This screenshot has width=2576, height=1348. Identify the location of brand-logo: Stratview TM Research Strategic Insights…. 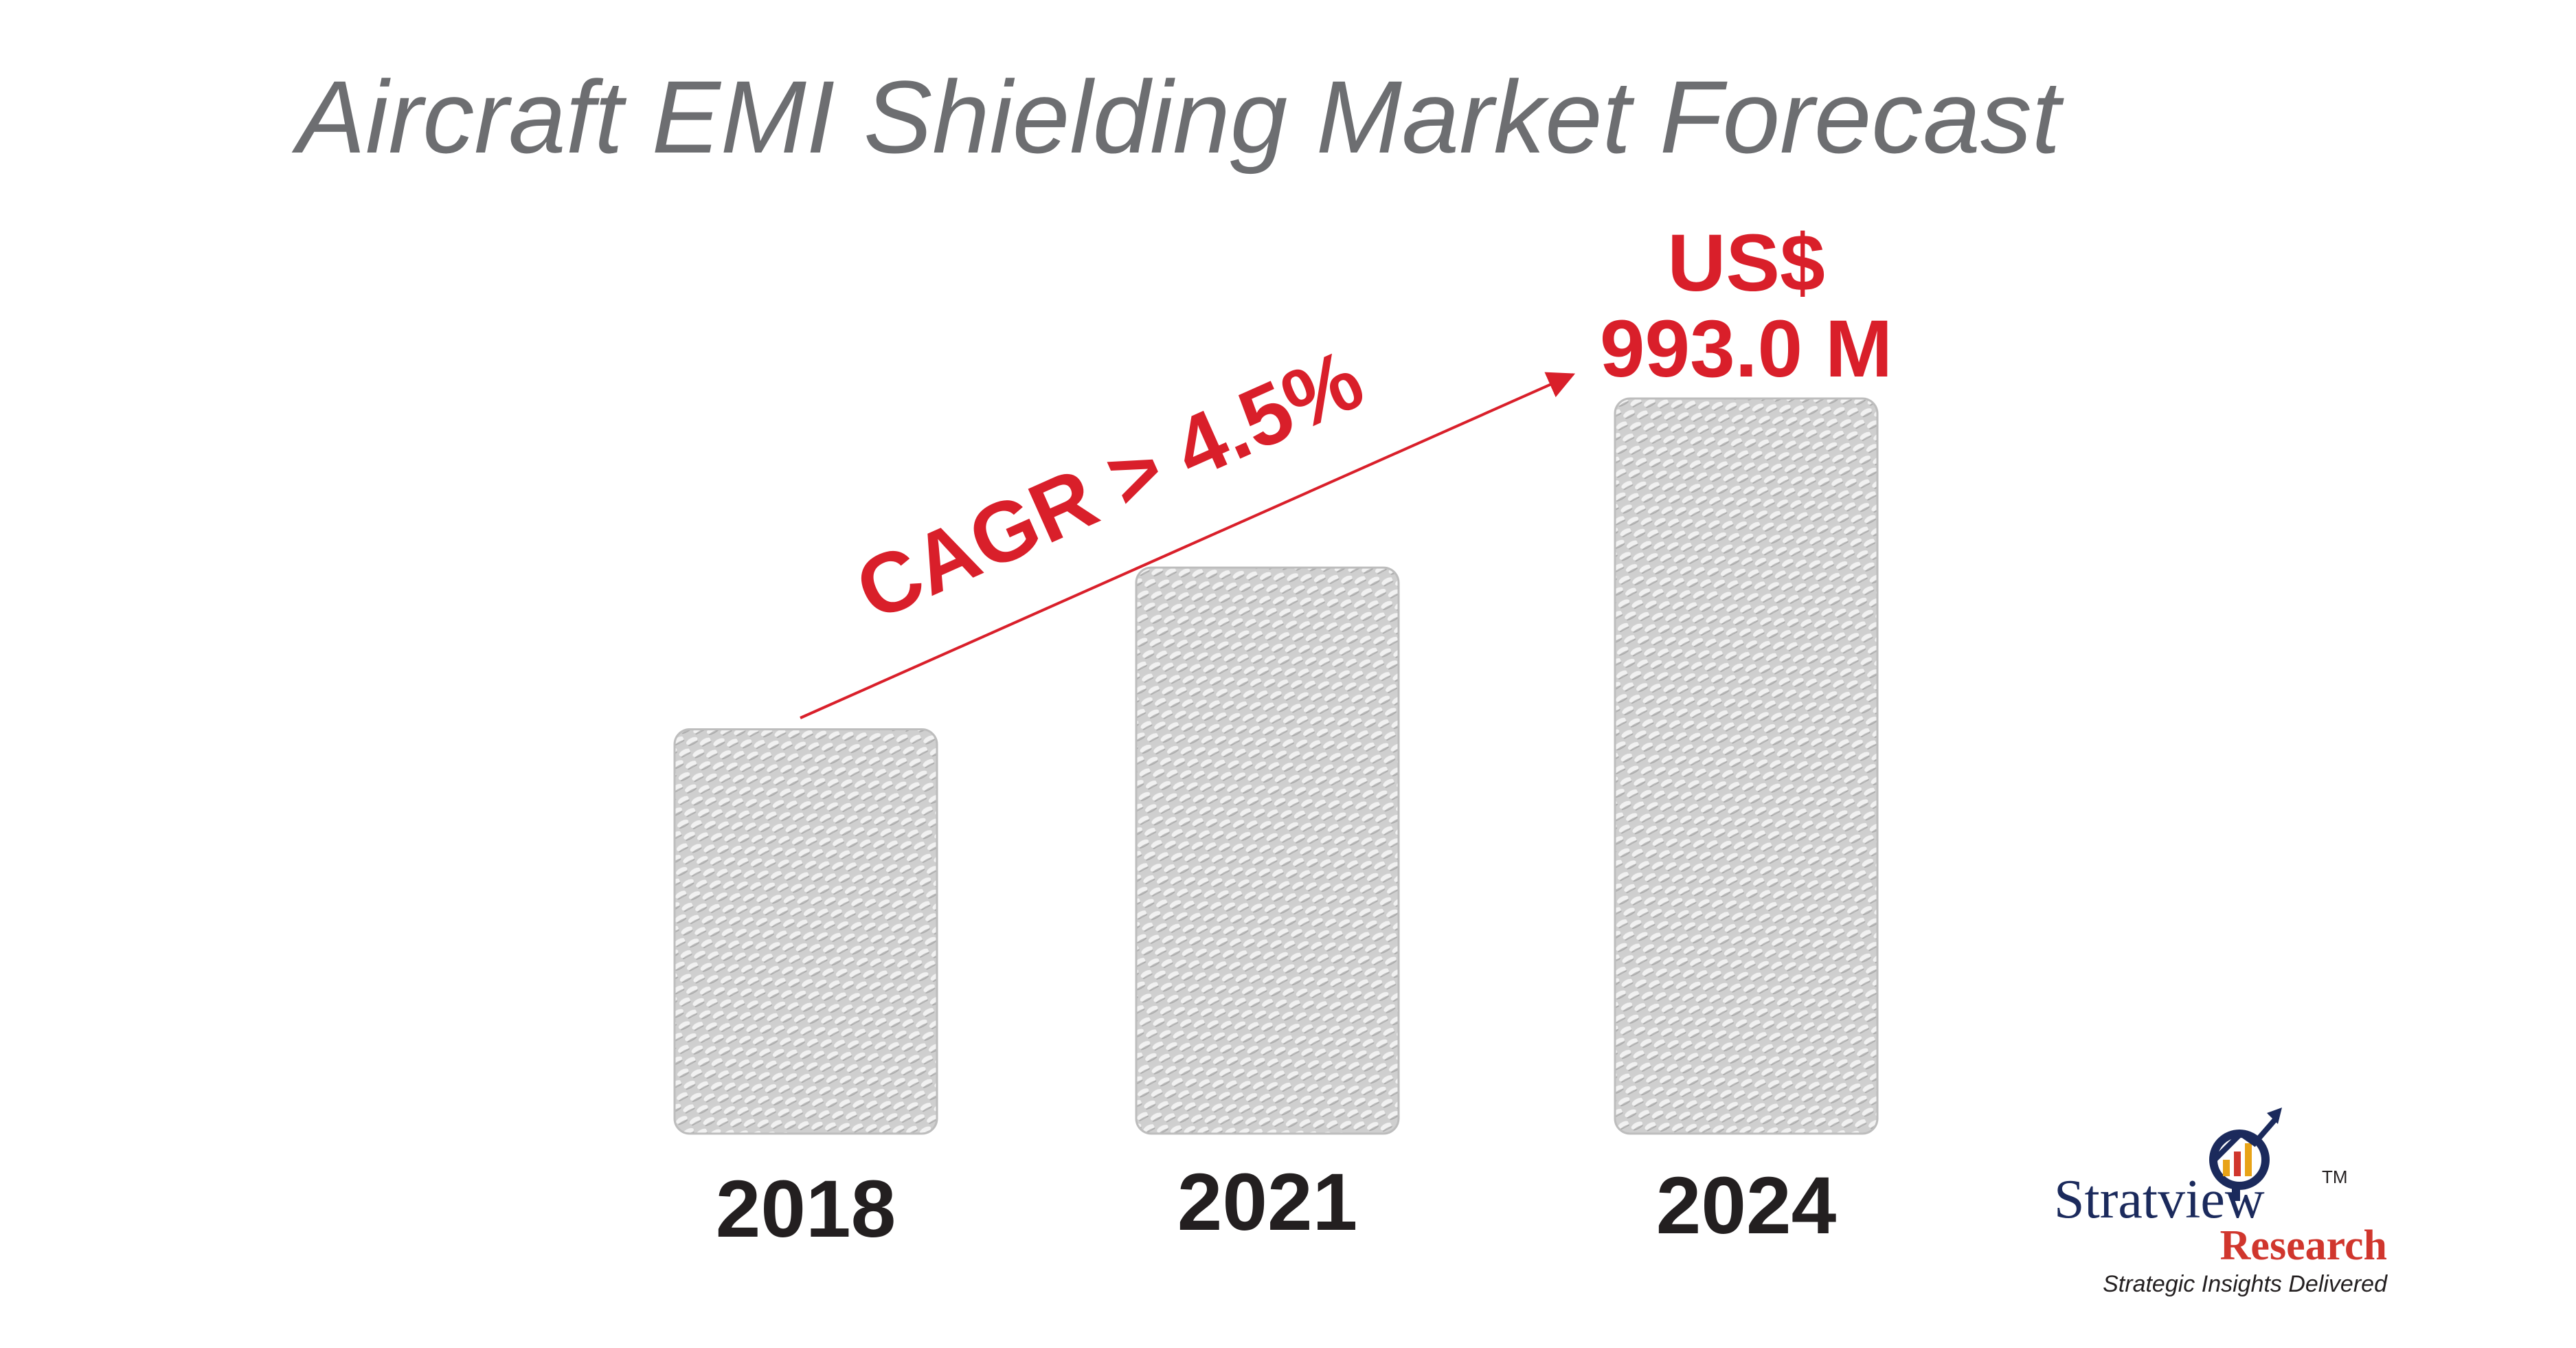
(2221, 1202).